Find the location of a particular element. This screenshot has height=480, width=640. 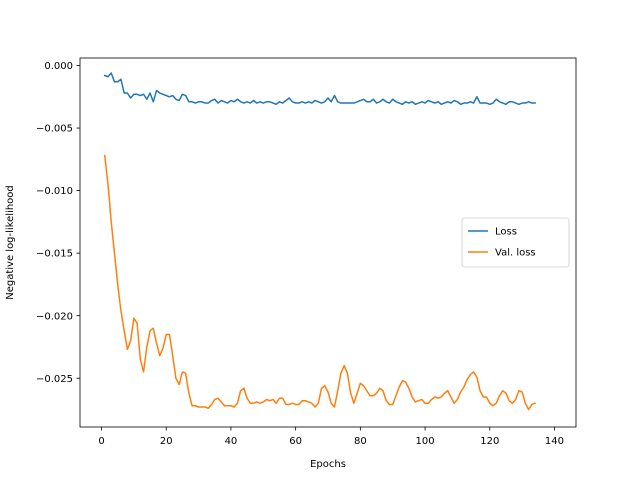

x-axis-label: Epochs is located at coordinates (328, 464).